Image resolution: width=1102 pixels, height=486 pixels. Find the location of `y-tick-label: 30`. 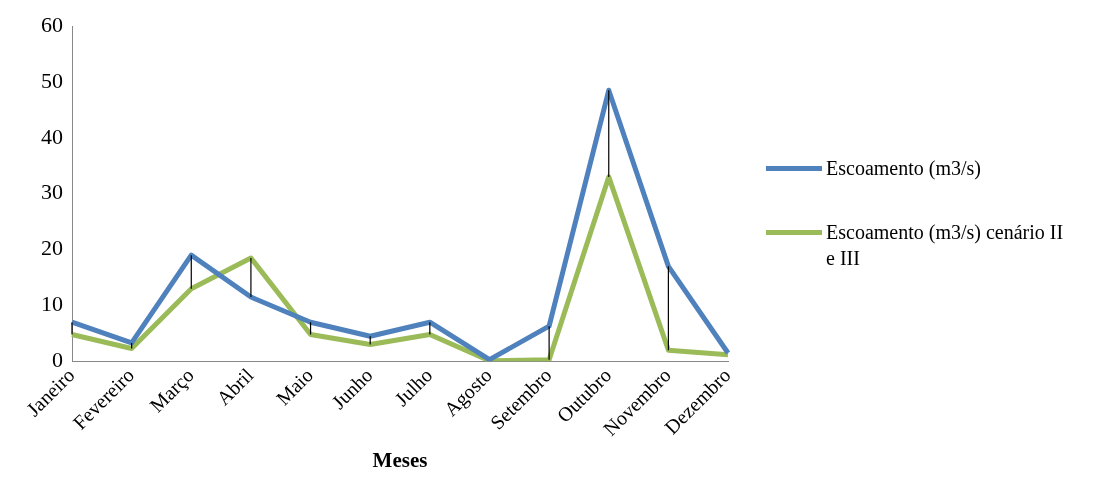

y-tick-label: 30 is located at coordinates (52, 192).